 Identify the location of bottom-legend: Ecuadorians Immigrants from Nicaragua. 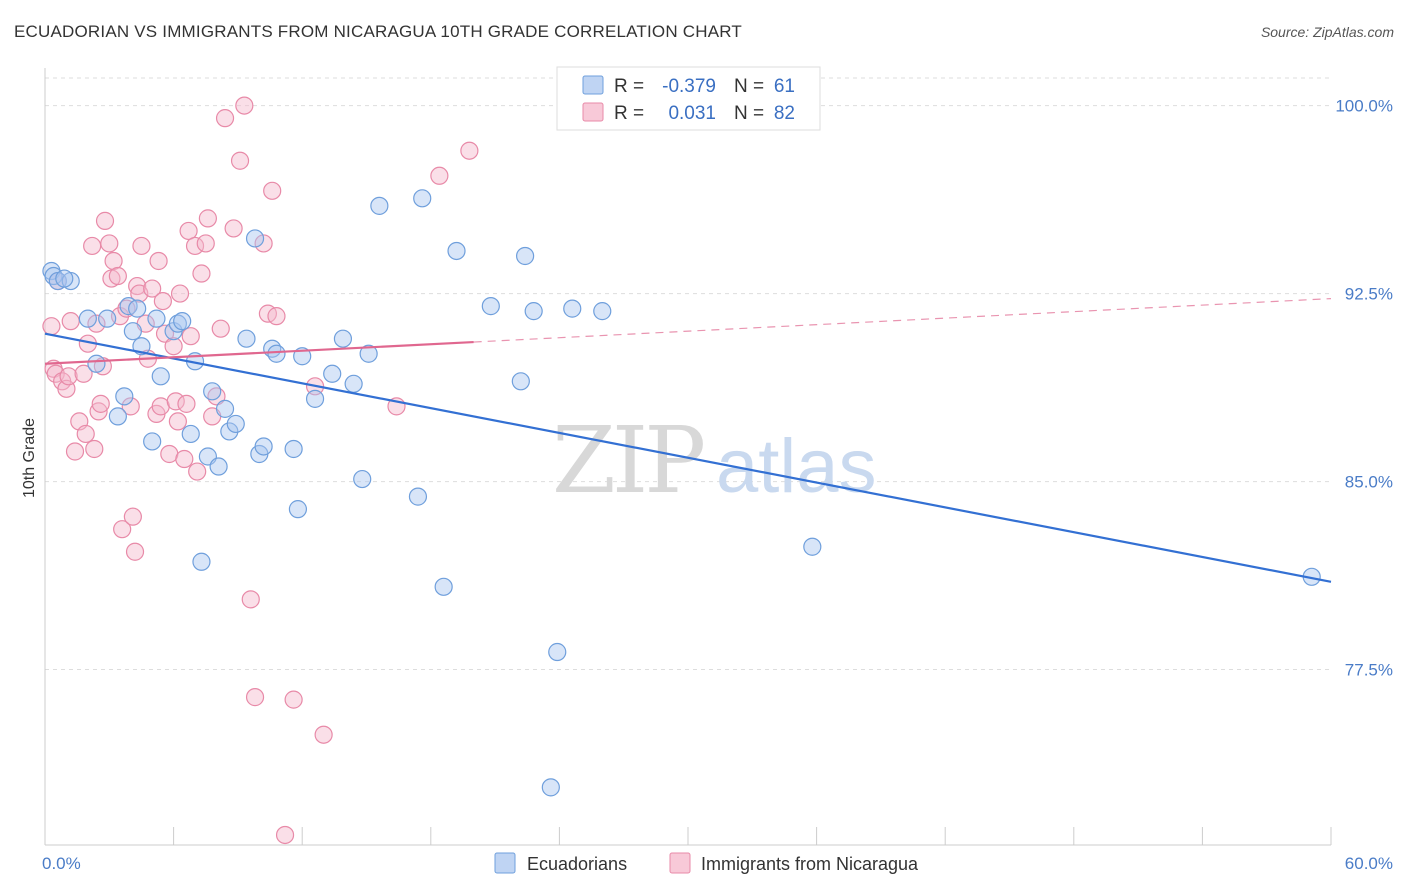
(706, 863).